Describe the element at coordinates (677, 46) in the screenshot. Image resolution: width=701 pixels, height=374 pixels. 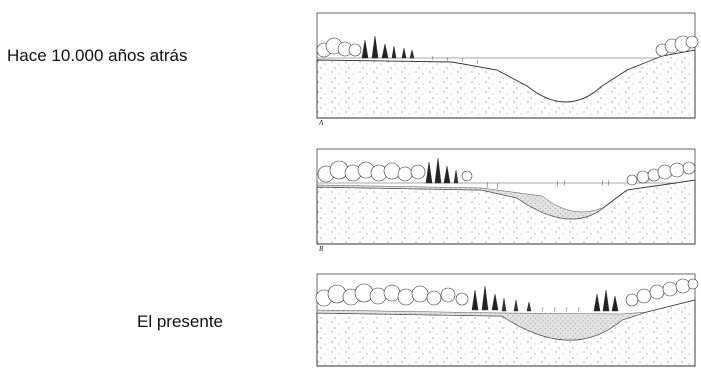
I see `panel-a-vegetation-right` at that location.